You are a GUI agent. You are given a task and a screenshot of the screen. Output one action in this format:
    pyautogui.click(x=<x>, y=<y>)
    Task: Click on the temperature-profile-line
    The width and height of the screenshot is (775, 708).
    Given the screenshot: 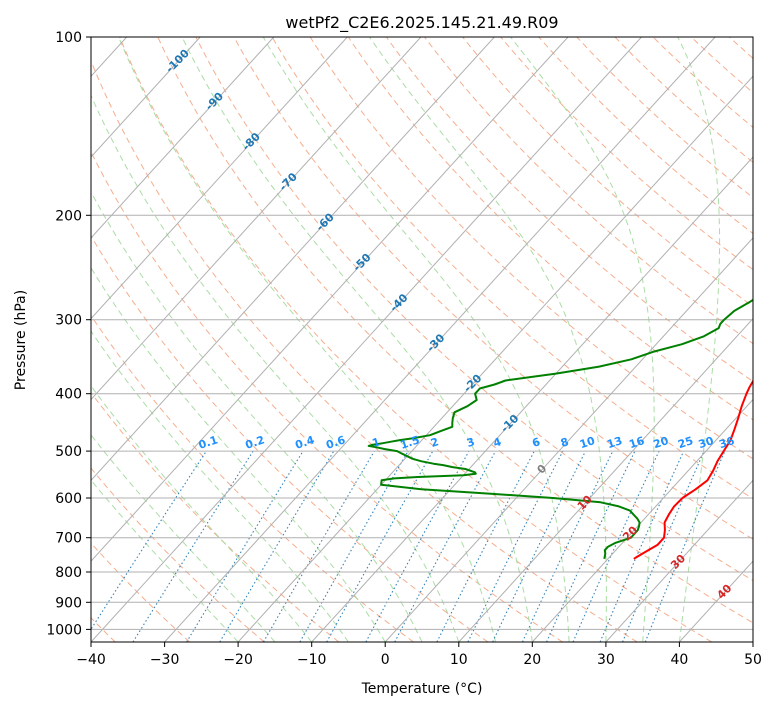 What is the action you would take?
    pyautogui.click(x=693, y=469)
    